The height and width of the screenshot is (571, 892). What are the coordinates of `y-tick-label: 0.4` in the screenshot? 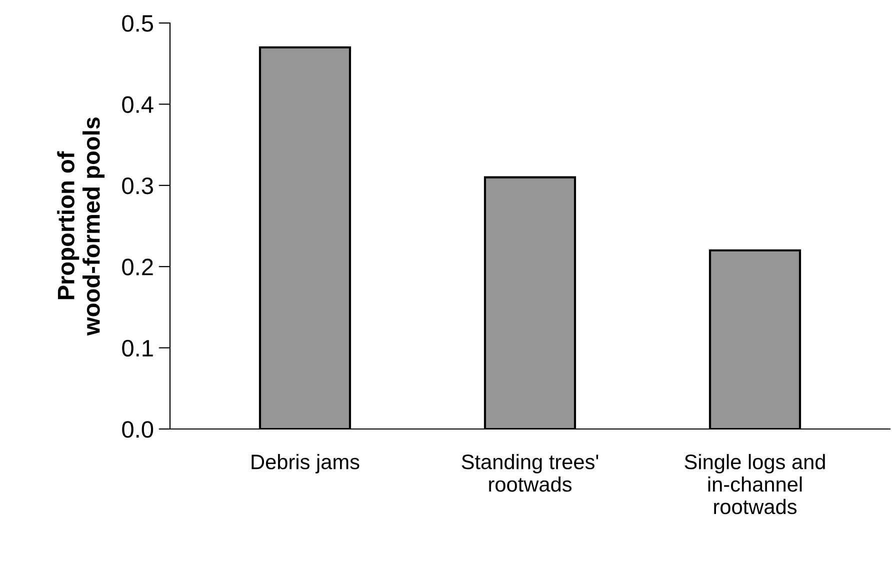 It's located at (138, 104).